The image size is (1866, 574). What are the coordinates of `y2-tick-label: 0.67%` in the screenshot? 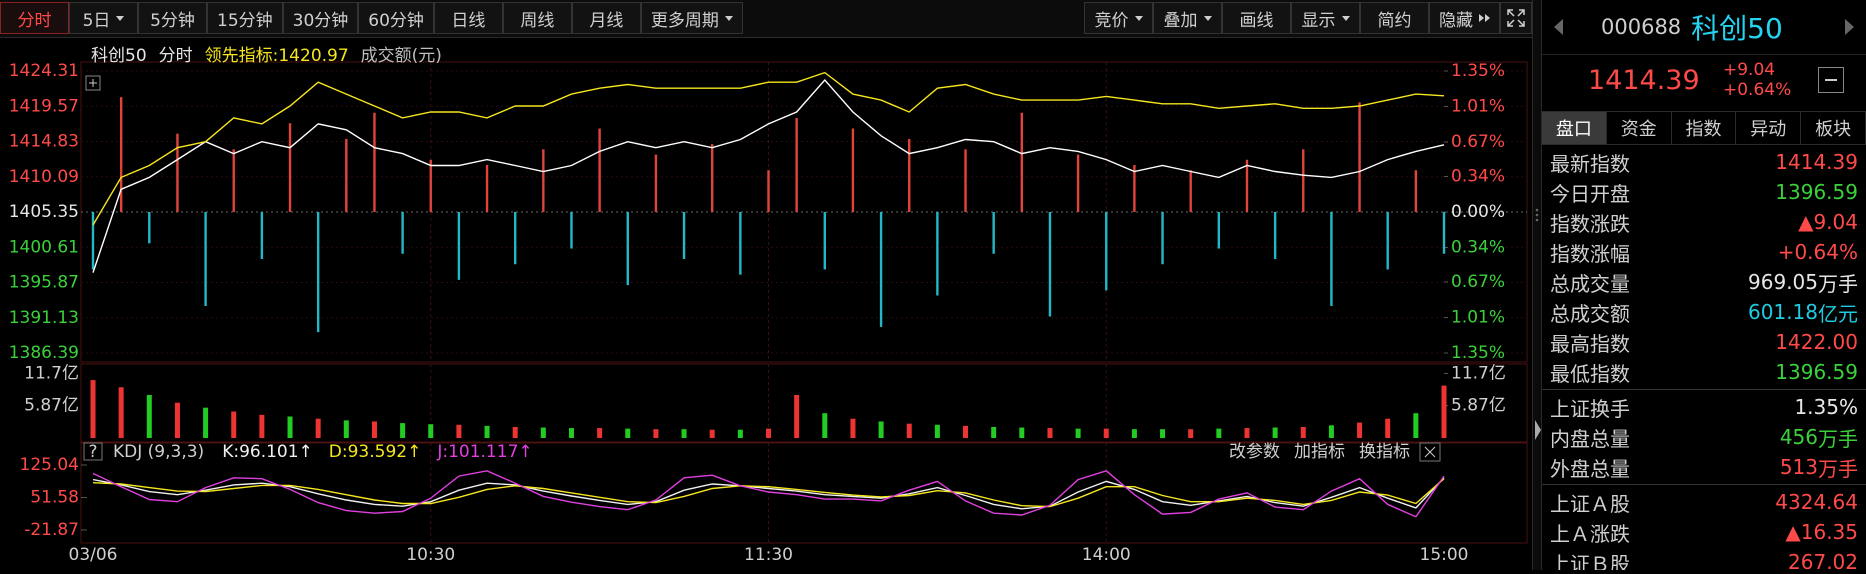 It's located at (1478, 282).